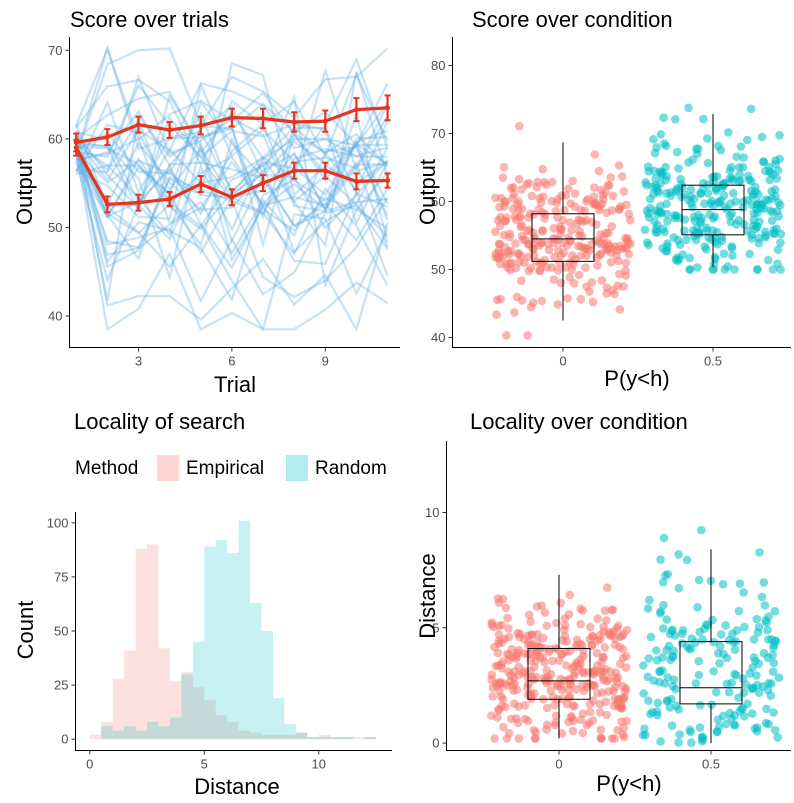 The width and height of the screenshot is (794, 803). I want to click on axis-ticks-group: 0 25 50 75 100 0 5 10, so click(186, 643).